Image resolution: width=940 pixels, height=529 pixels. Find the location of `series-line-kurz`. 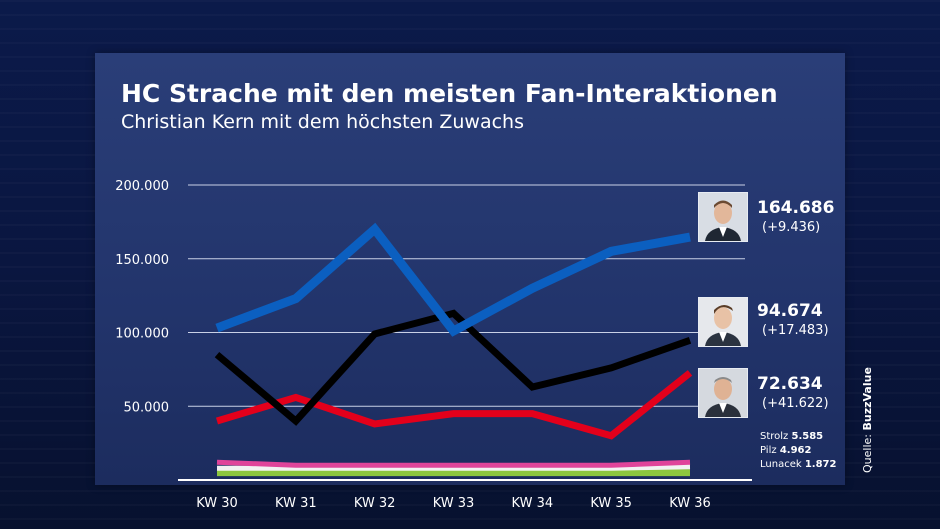

series-line-kurz is located at coordinates (453, 367).